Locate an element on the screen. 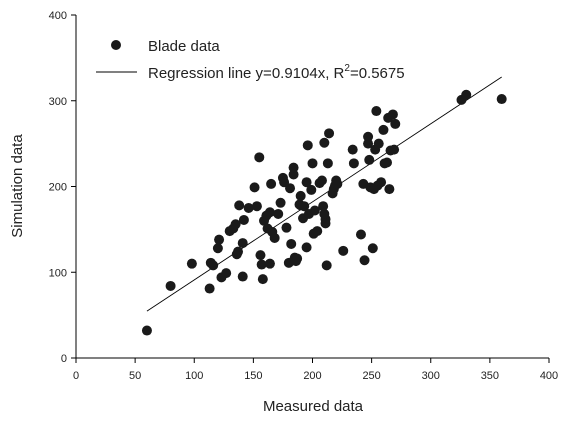 The width and height of the screenshot is (566, 422). x-tick-label: 250 is located at coordinates (371, 376).